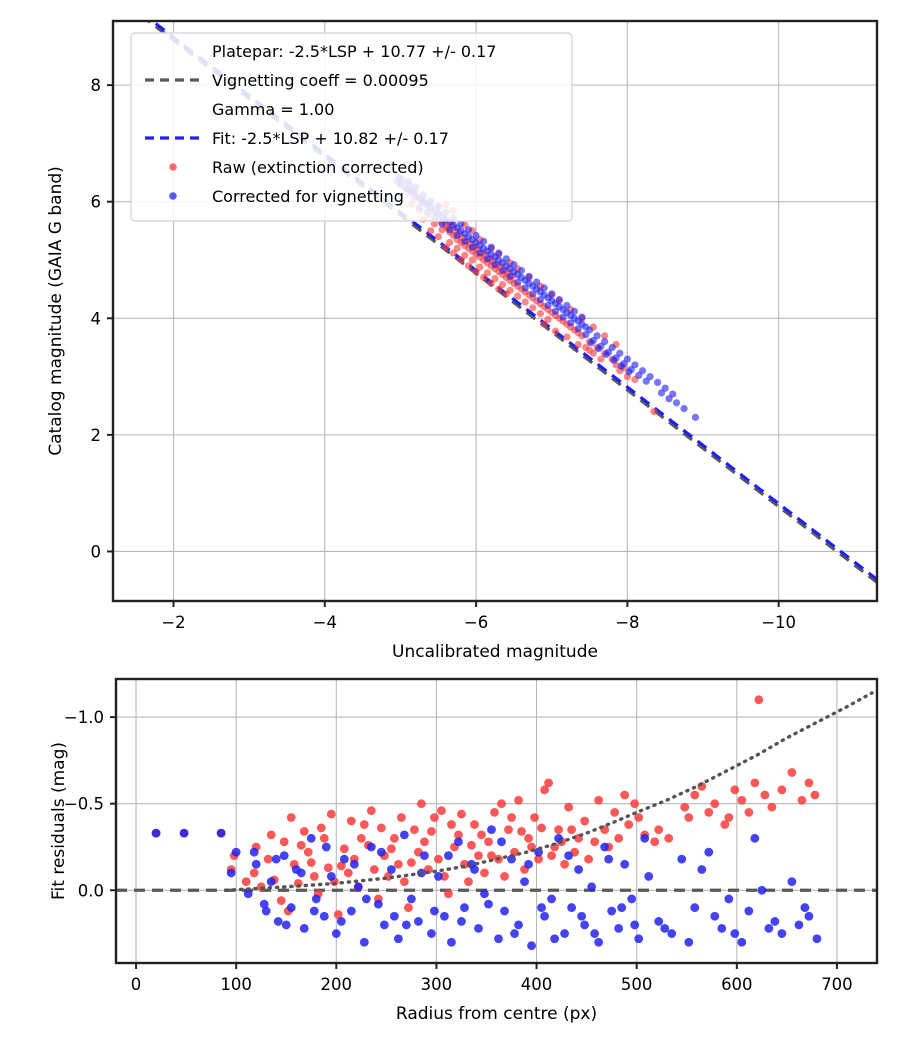 This screenshot has height=1050, width=900. I want to click on x-tick-label: 200, so click(337, 984).